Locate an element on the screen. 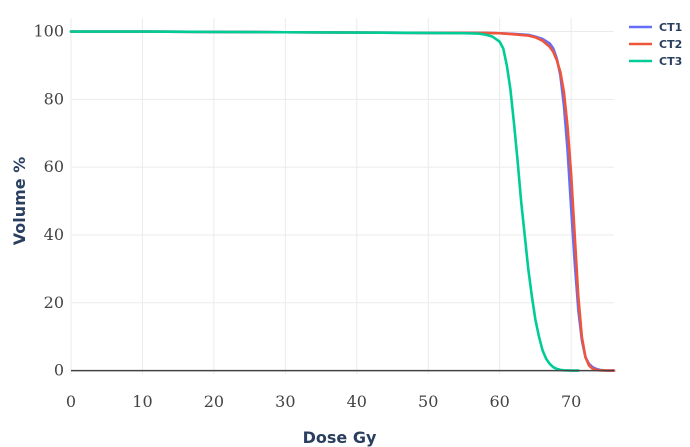  legend-label: CT2 is located at coordinates (670, 44).